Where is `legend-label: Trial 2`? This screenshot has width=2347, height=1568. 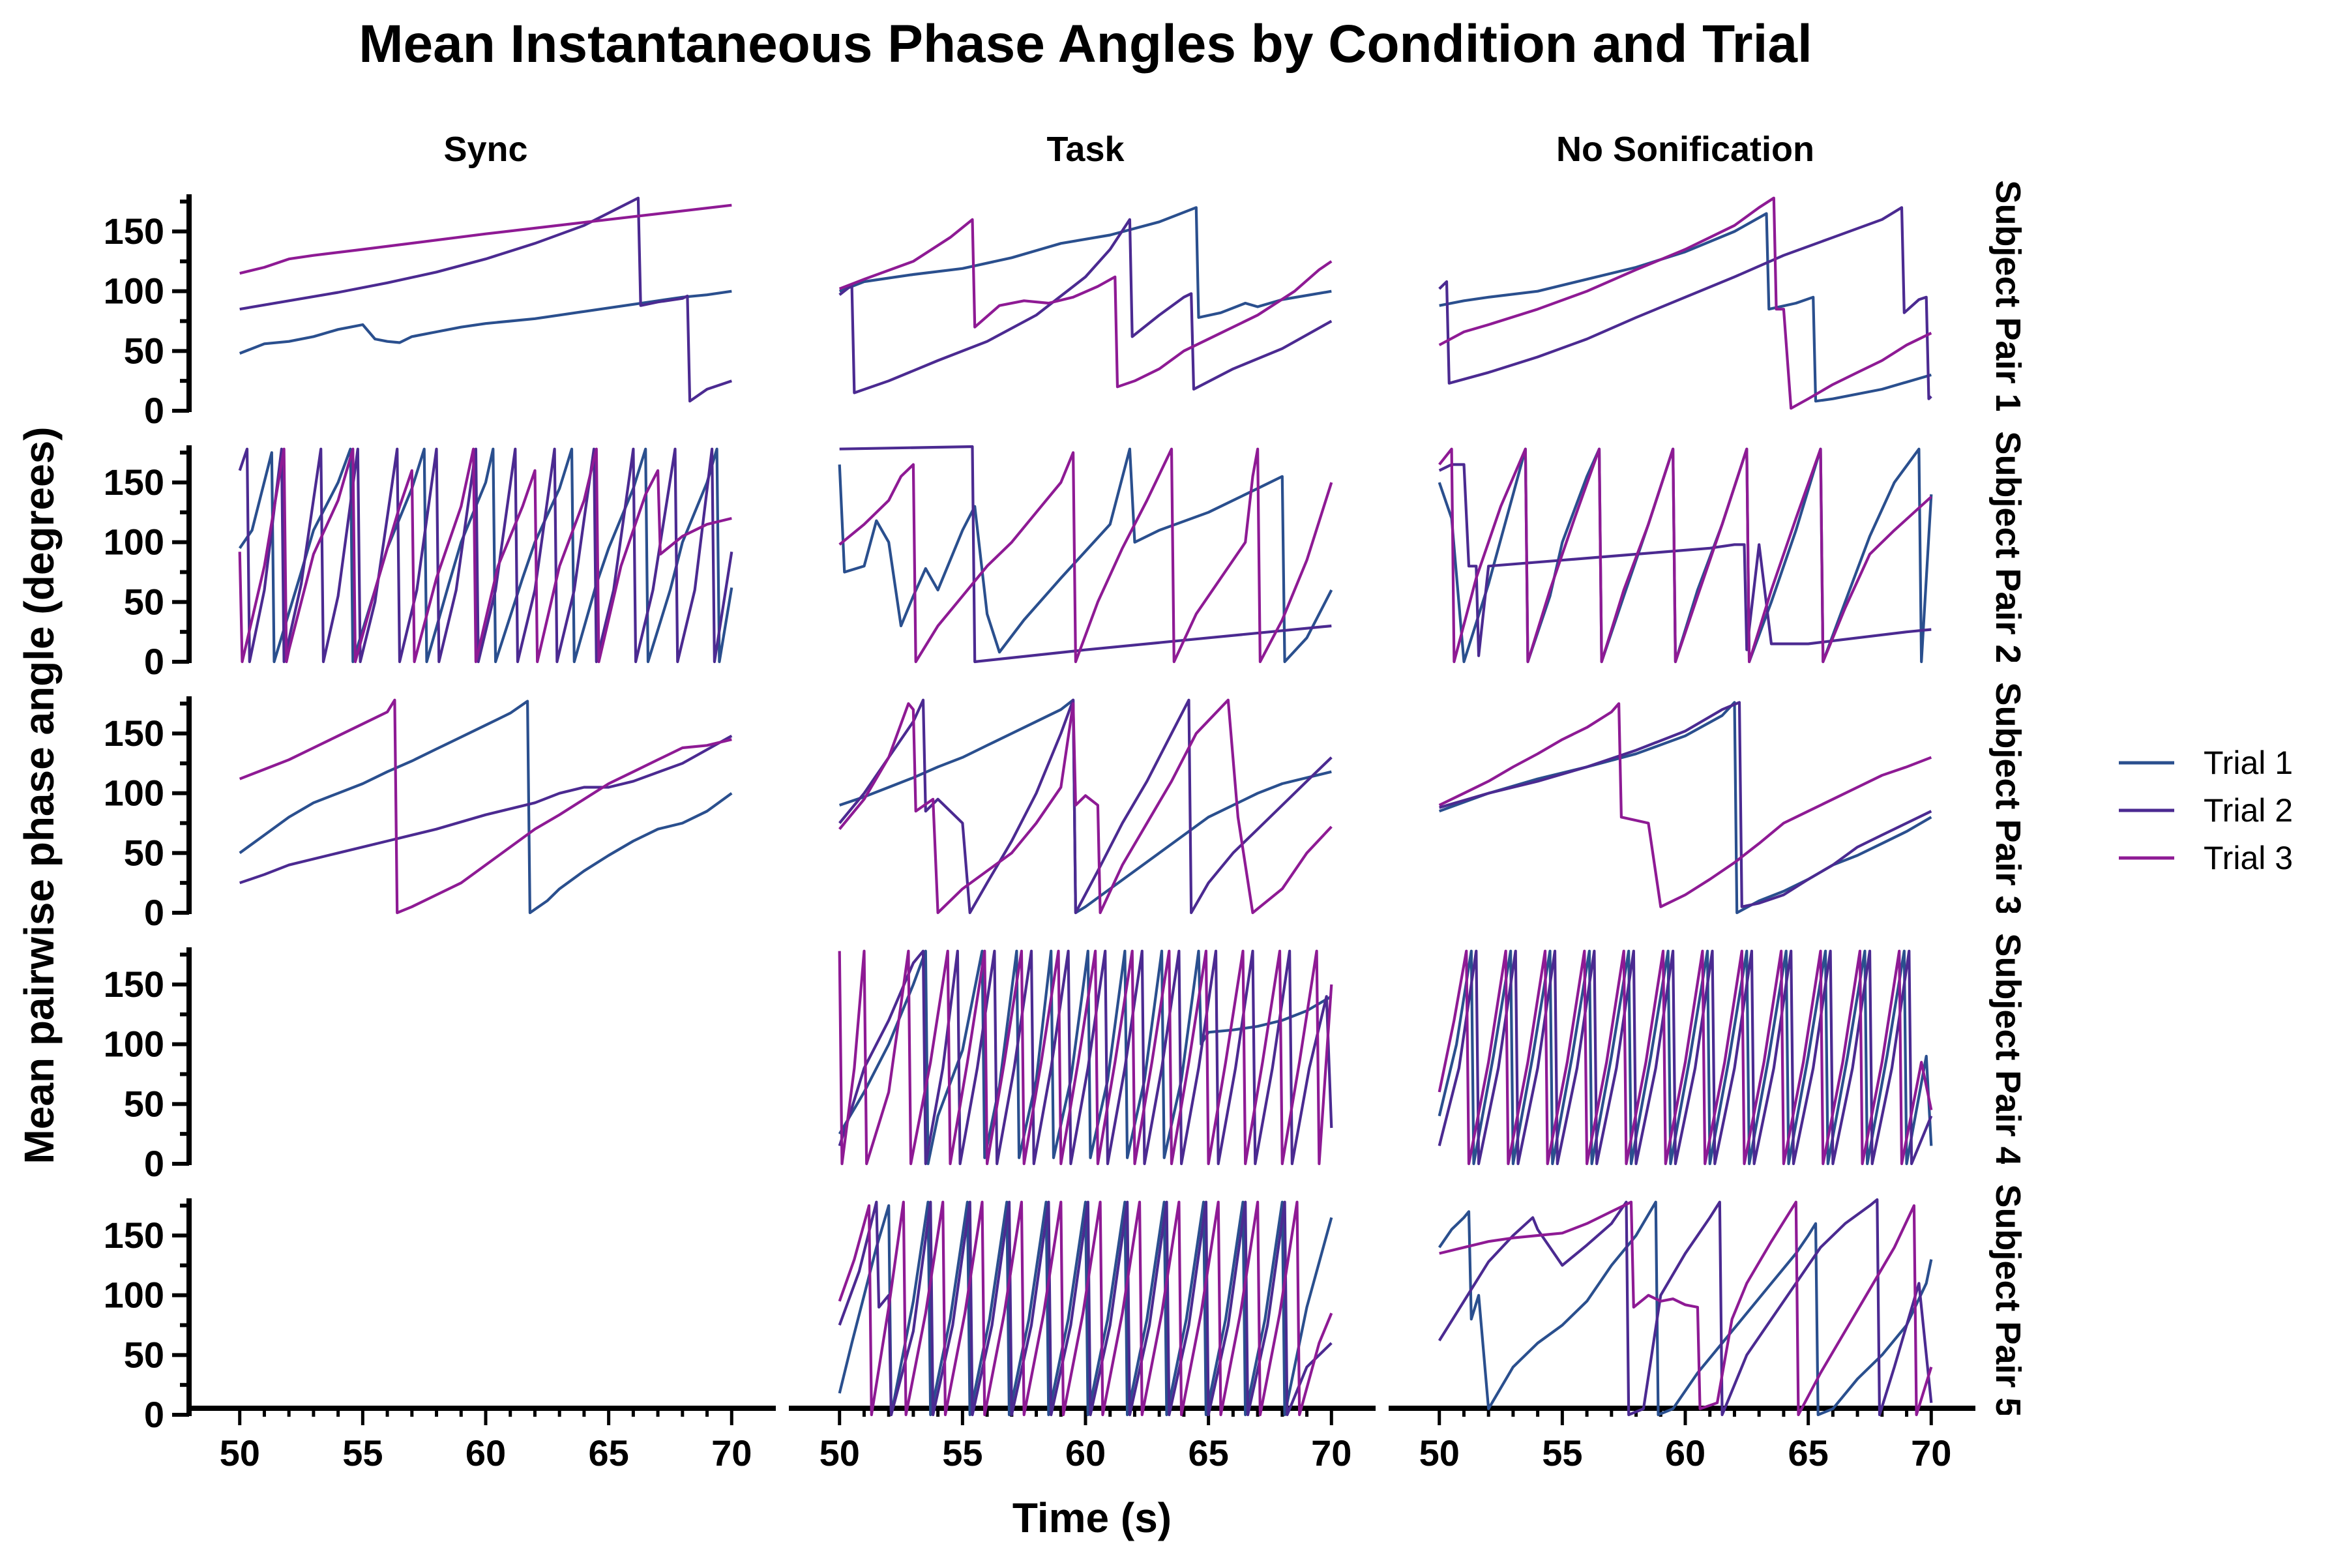
legend-label: Trial 2 is located at coordinates (2248, 811).